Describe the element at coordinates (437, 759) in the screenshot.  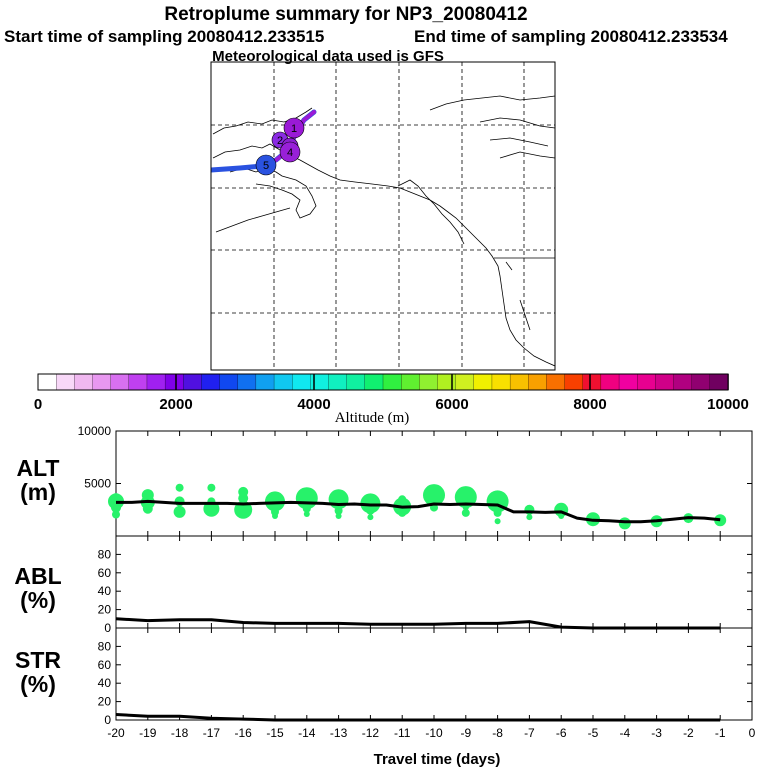
I see `x-axis-title: Travel time (days)` at that location.